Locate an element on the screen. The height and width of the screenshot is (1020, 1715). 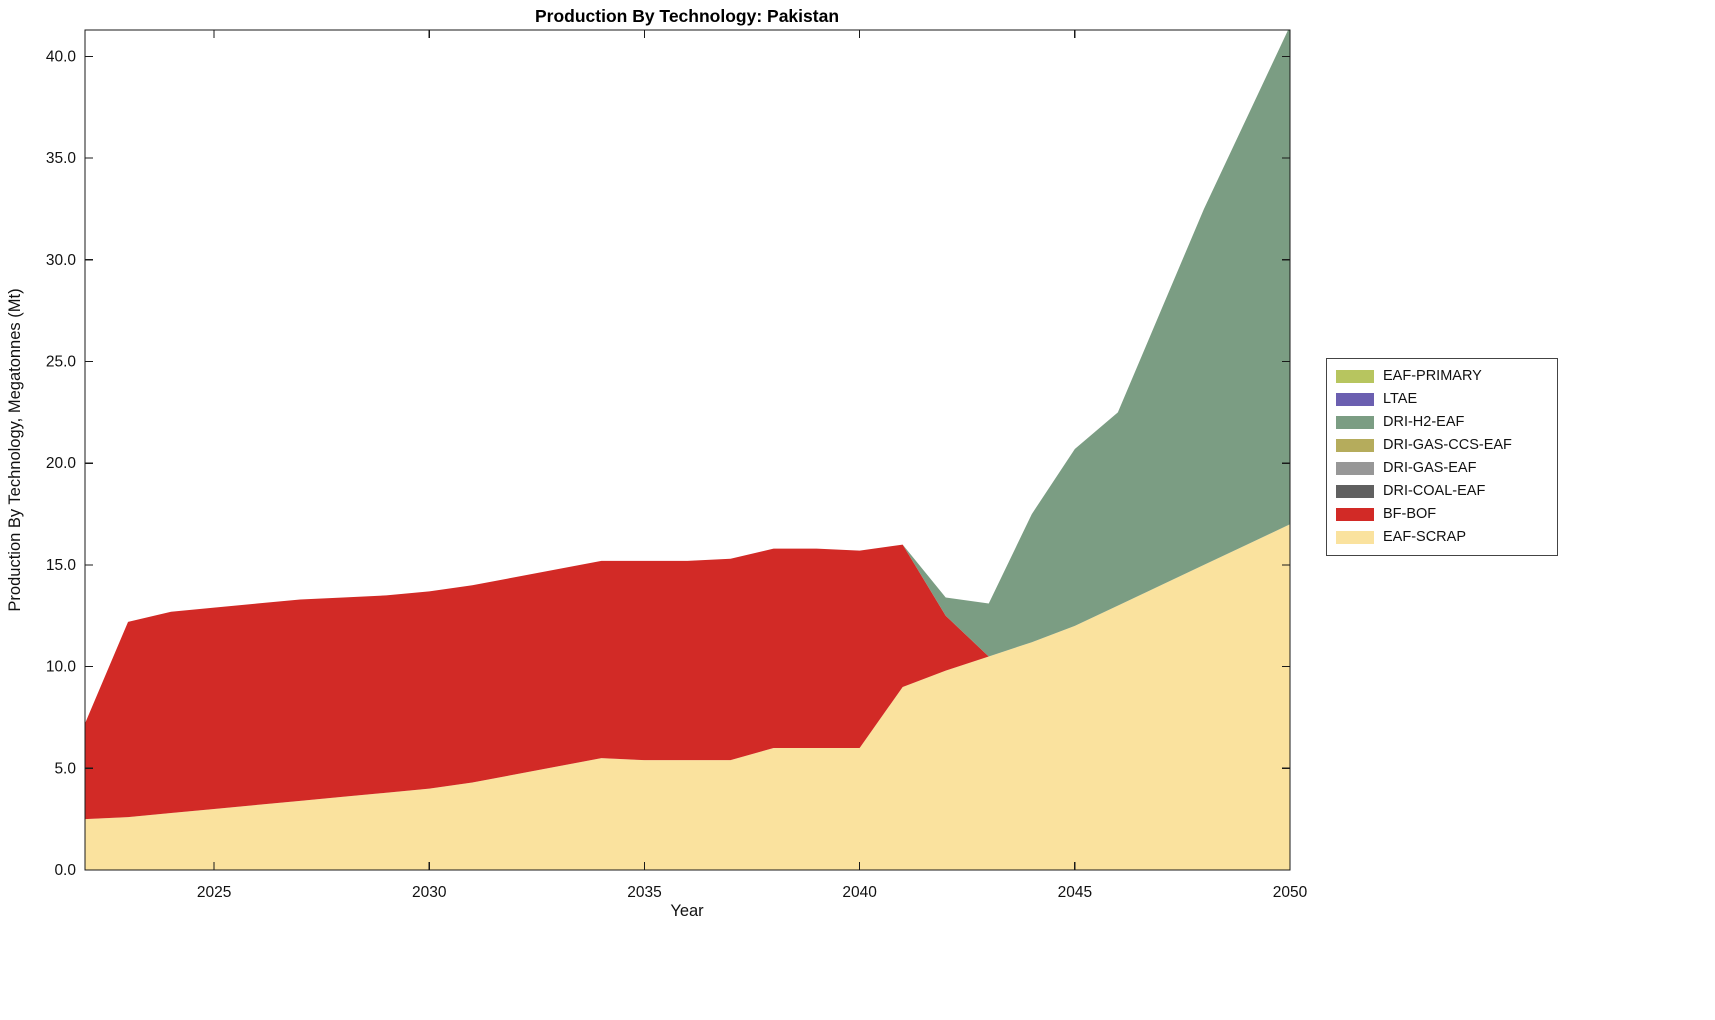
y-tick-label: 25.0 is located at coordinates (61, 362).